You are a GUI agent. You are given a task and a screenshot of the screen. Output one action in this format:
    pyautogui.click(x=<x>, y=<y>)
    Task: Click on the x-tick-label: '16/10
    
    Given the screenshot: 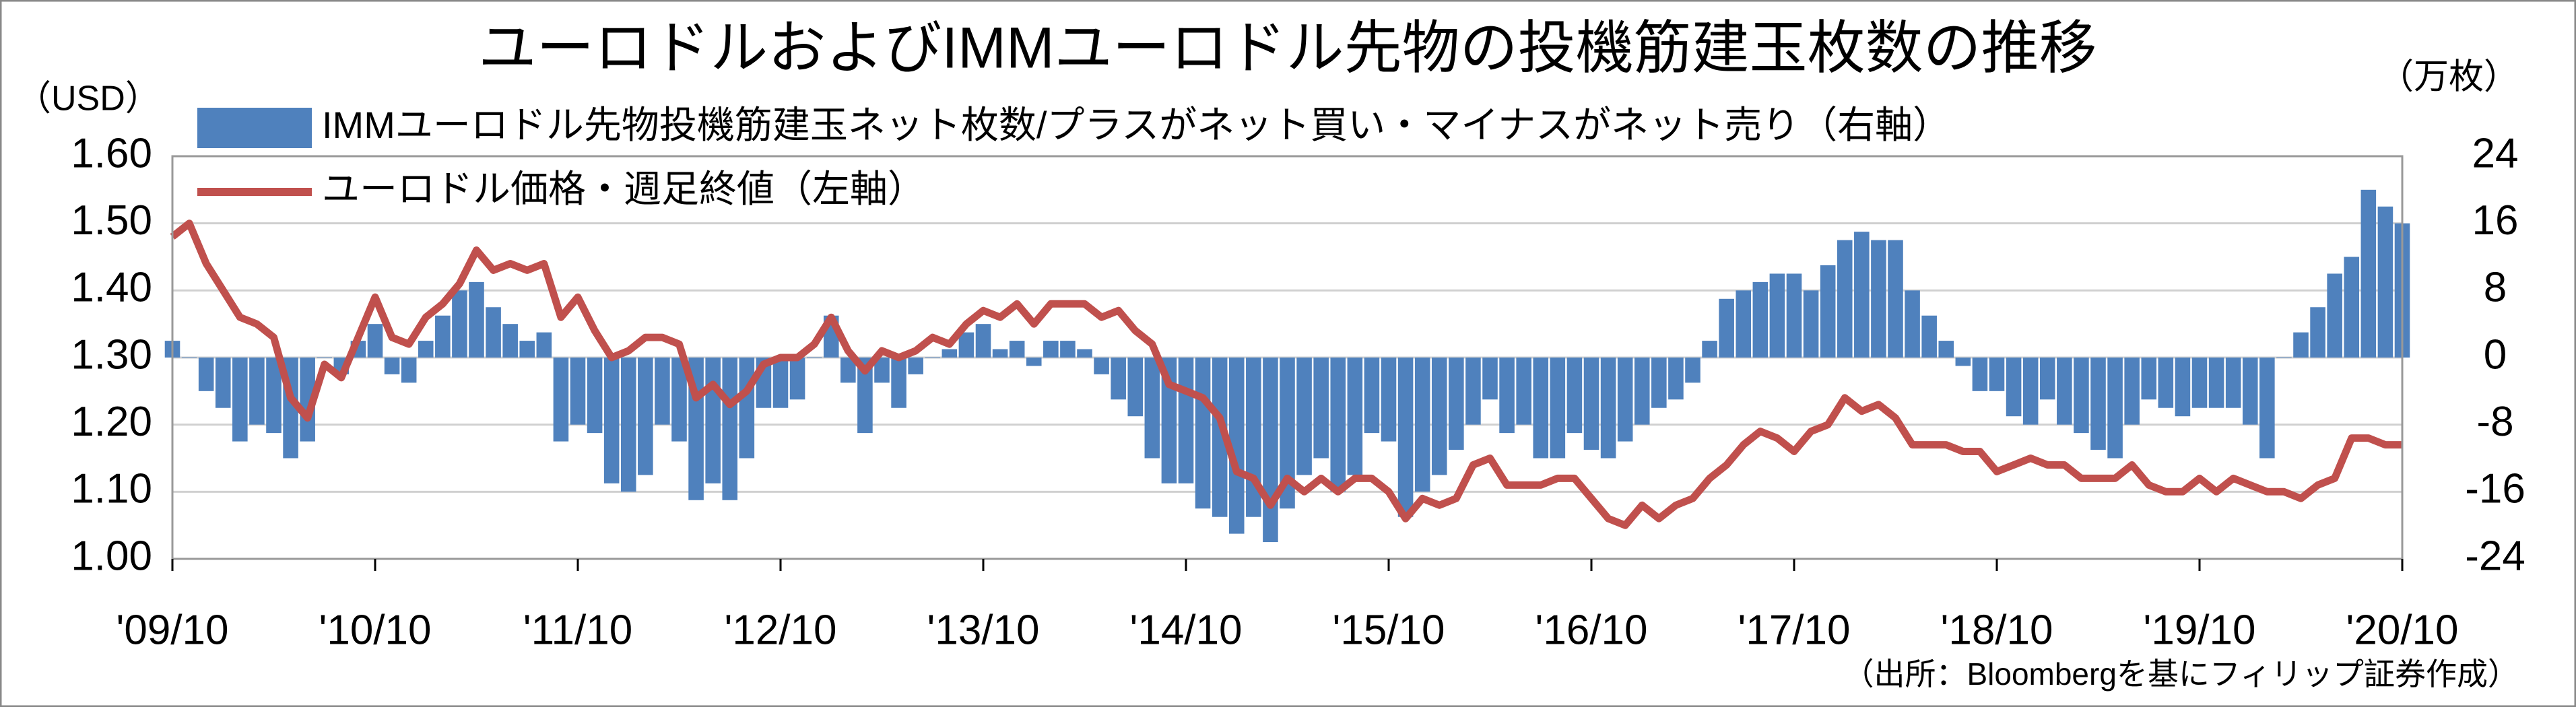 What is the action you would take?
    pyautogui.click(x=1591, y=630)
    